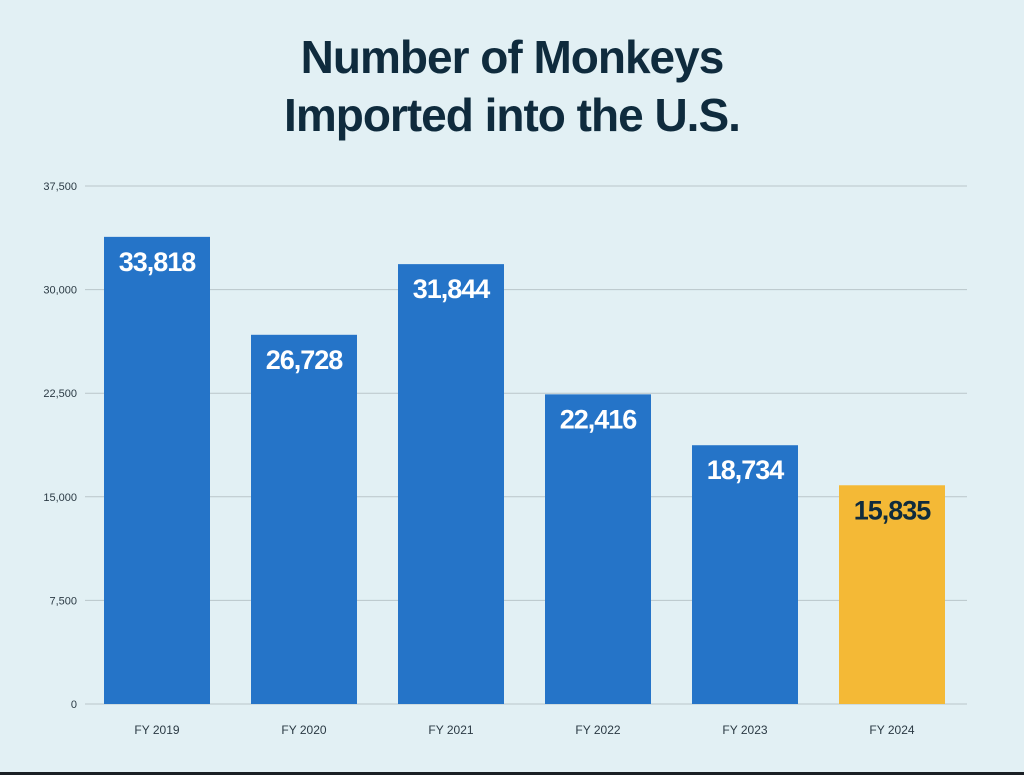  Describe the element at coordinates (74, 705) in the screenshot. I see `y-tick-label: 0` at that location.